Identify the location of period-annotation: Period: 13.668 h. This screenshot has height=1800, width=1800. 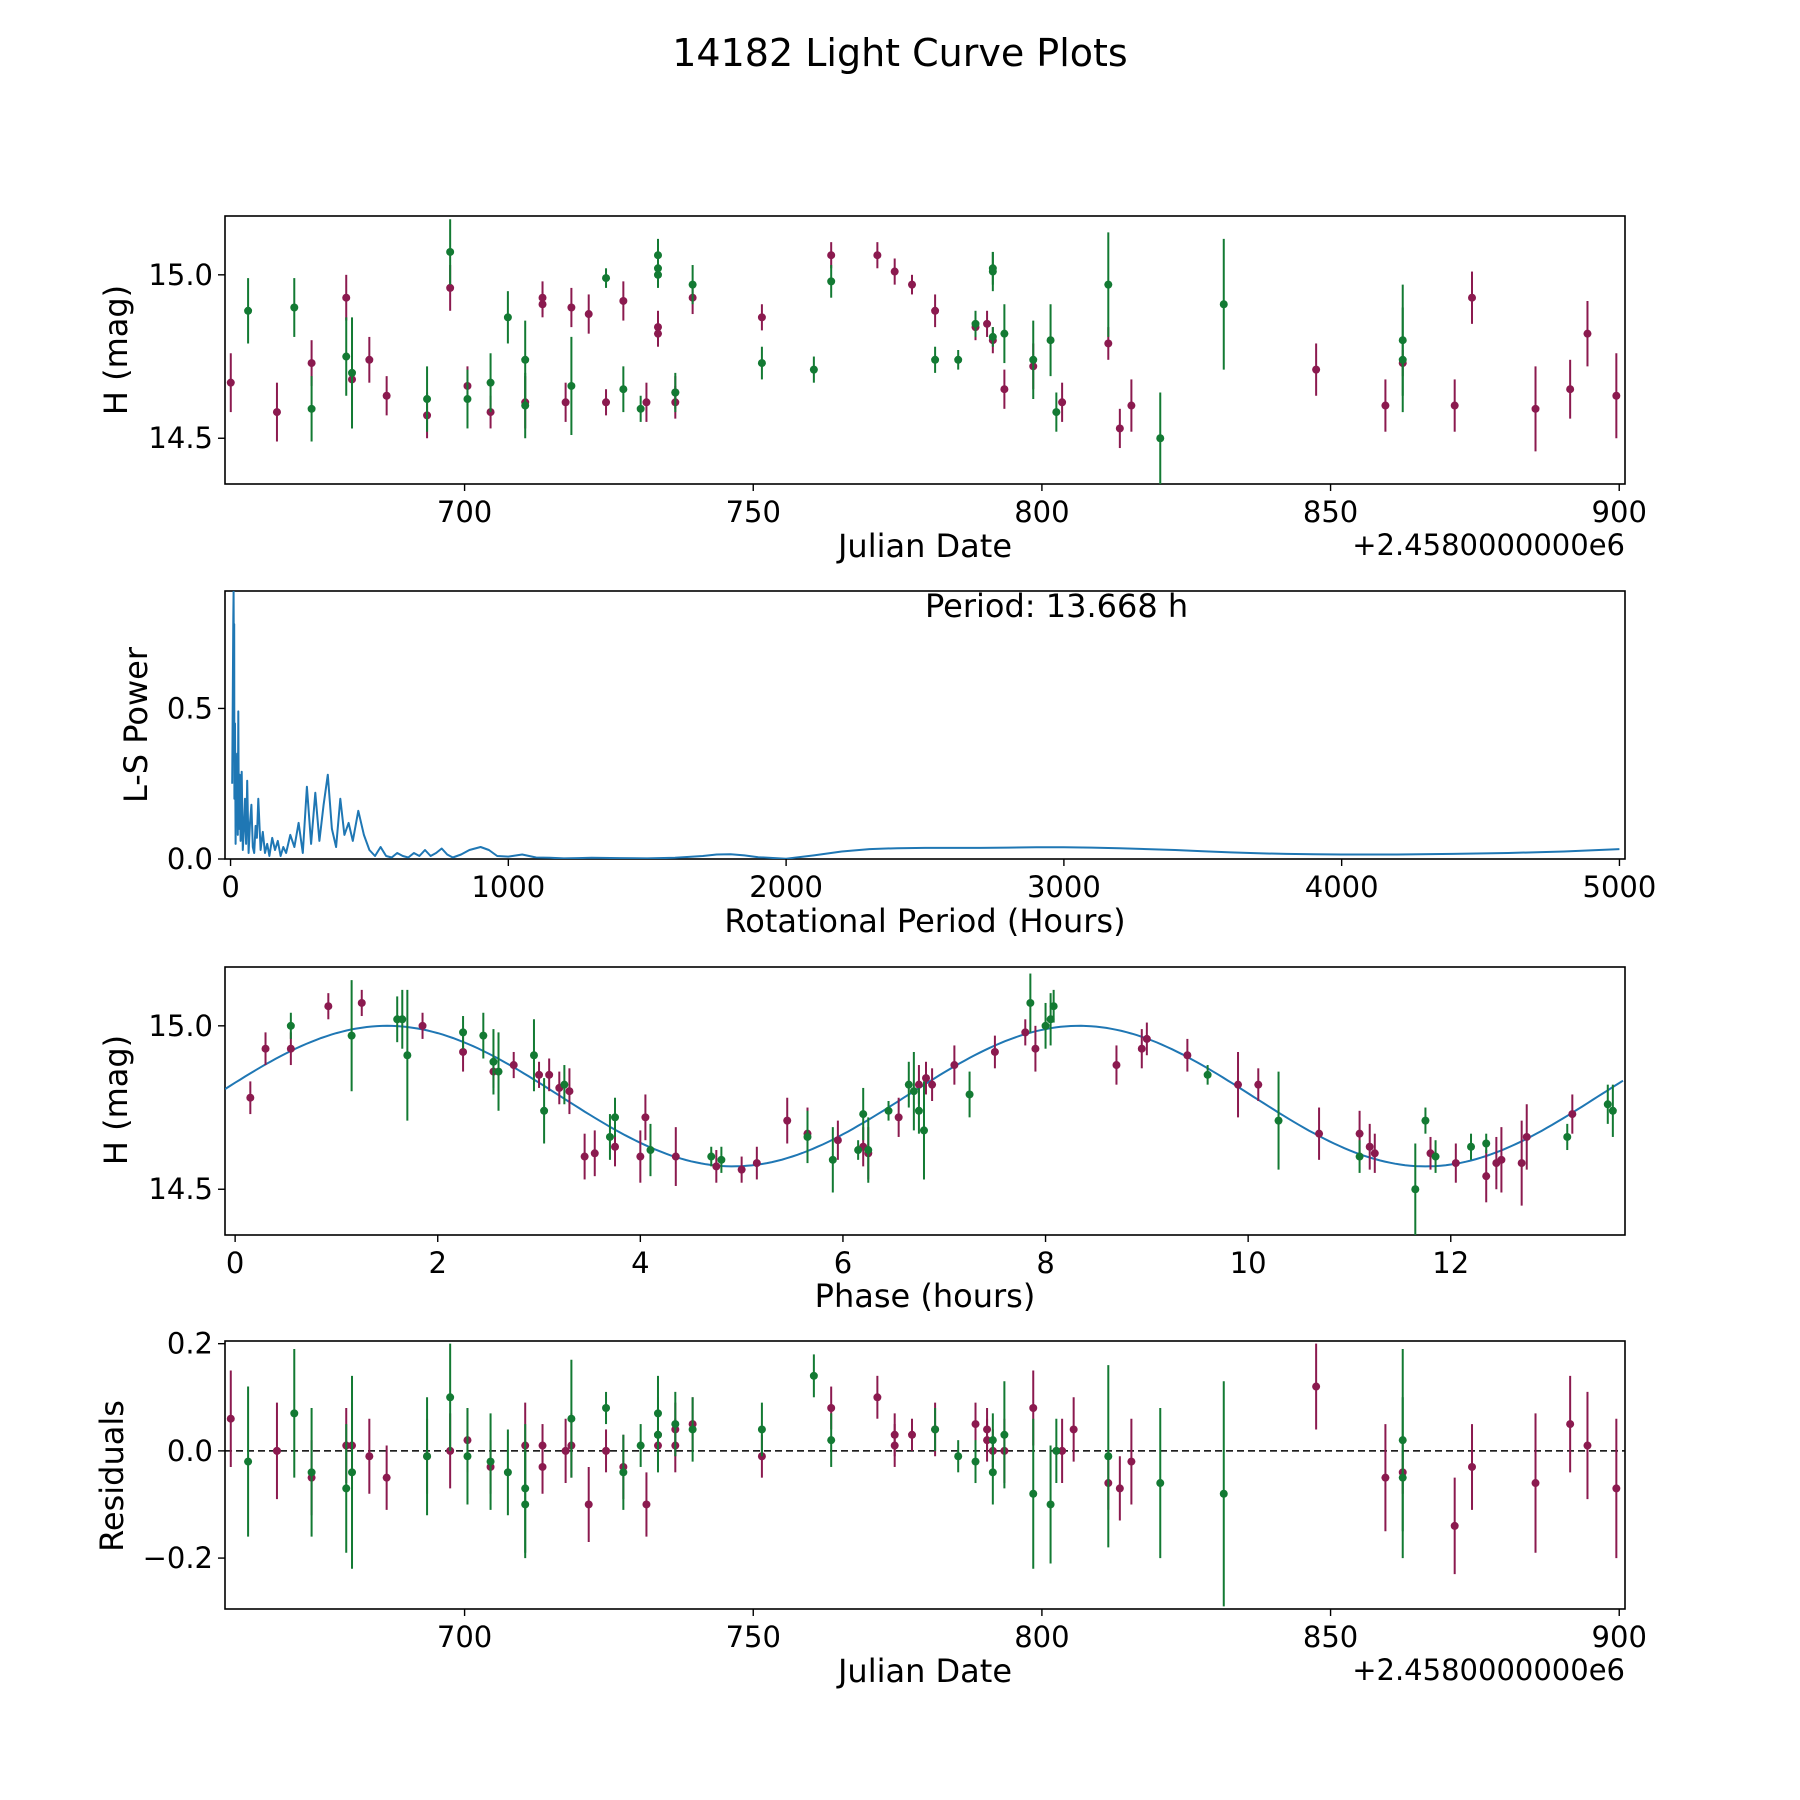
(1056, 606).